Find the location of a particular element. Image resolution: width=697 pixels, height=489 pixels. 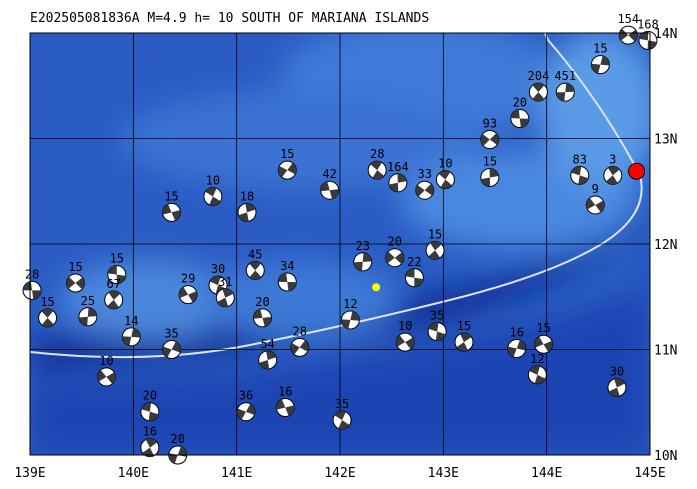

depth-label: 168 is located at coordinates (648, 24).